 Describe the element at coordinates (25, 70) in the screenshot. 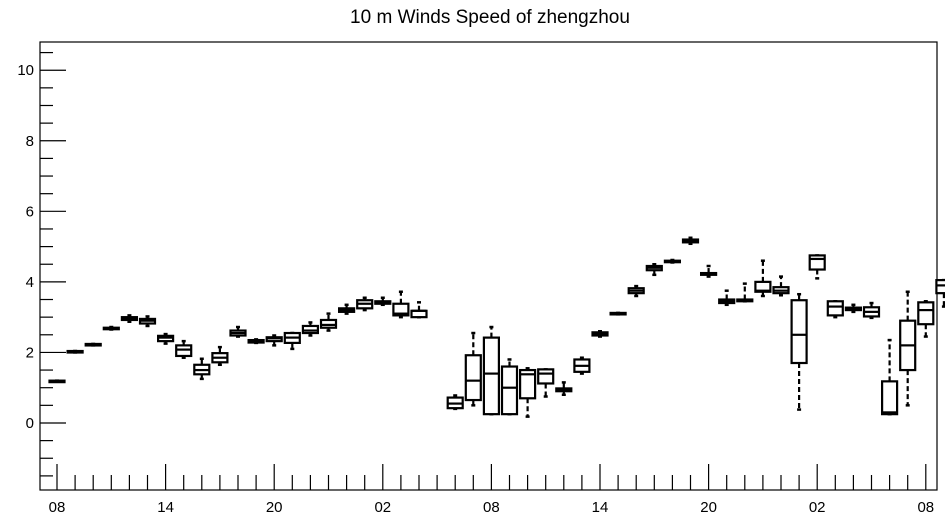

I see `y-tick-label: 10` at that location.